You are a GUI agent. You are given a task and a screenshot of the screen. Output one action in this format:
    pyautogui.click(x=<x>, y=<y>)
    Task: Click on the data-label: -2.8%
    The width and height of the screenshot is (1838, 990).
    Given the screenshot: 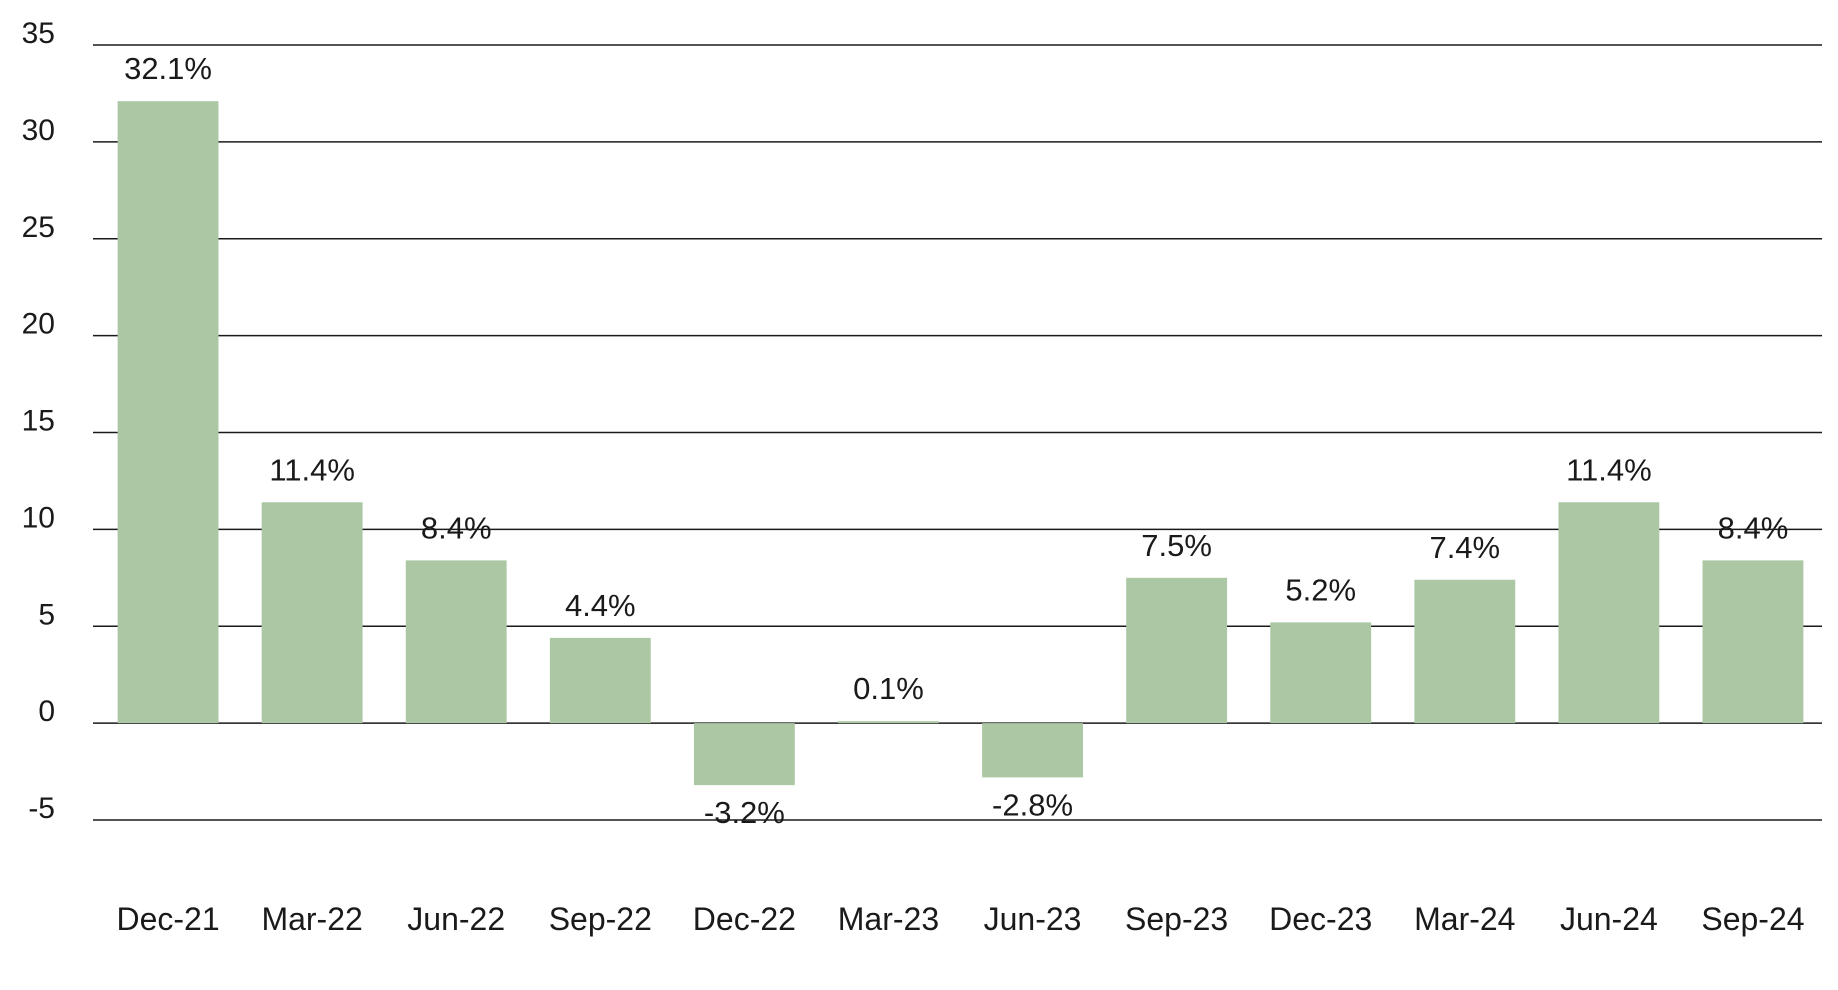 What is the action you would take?
    pyautogui.click(x=1032, y=804)
    